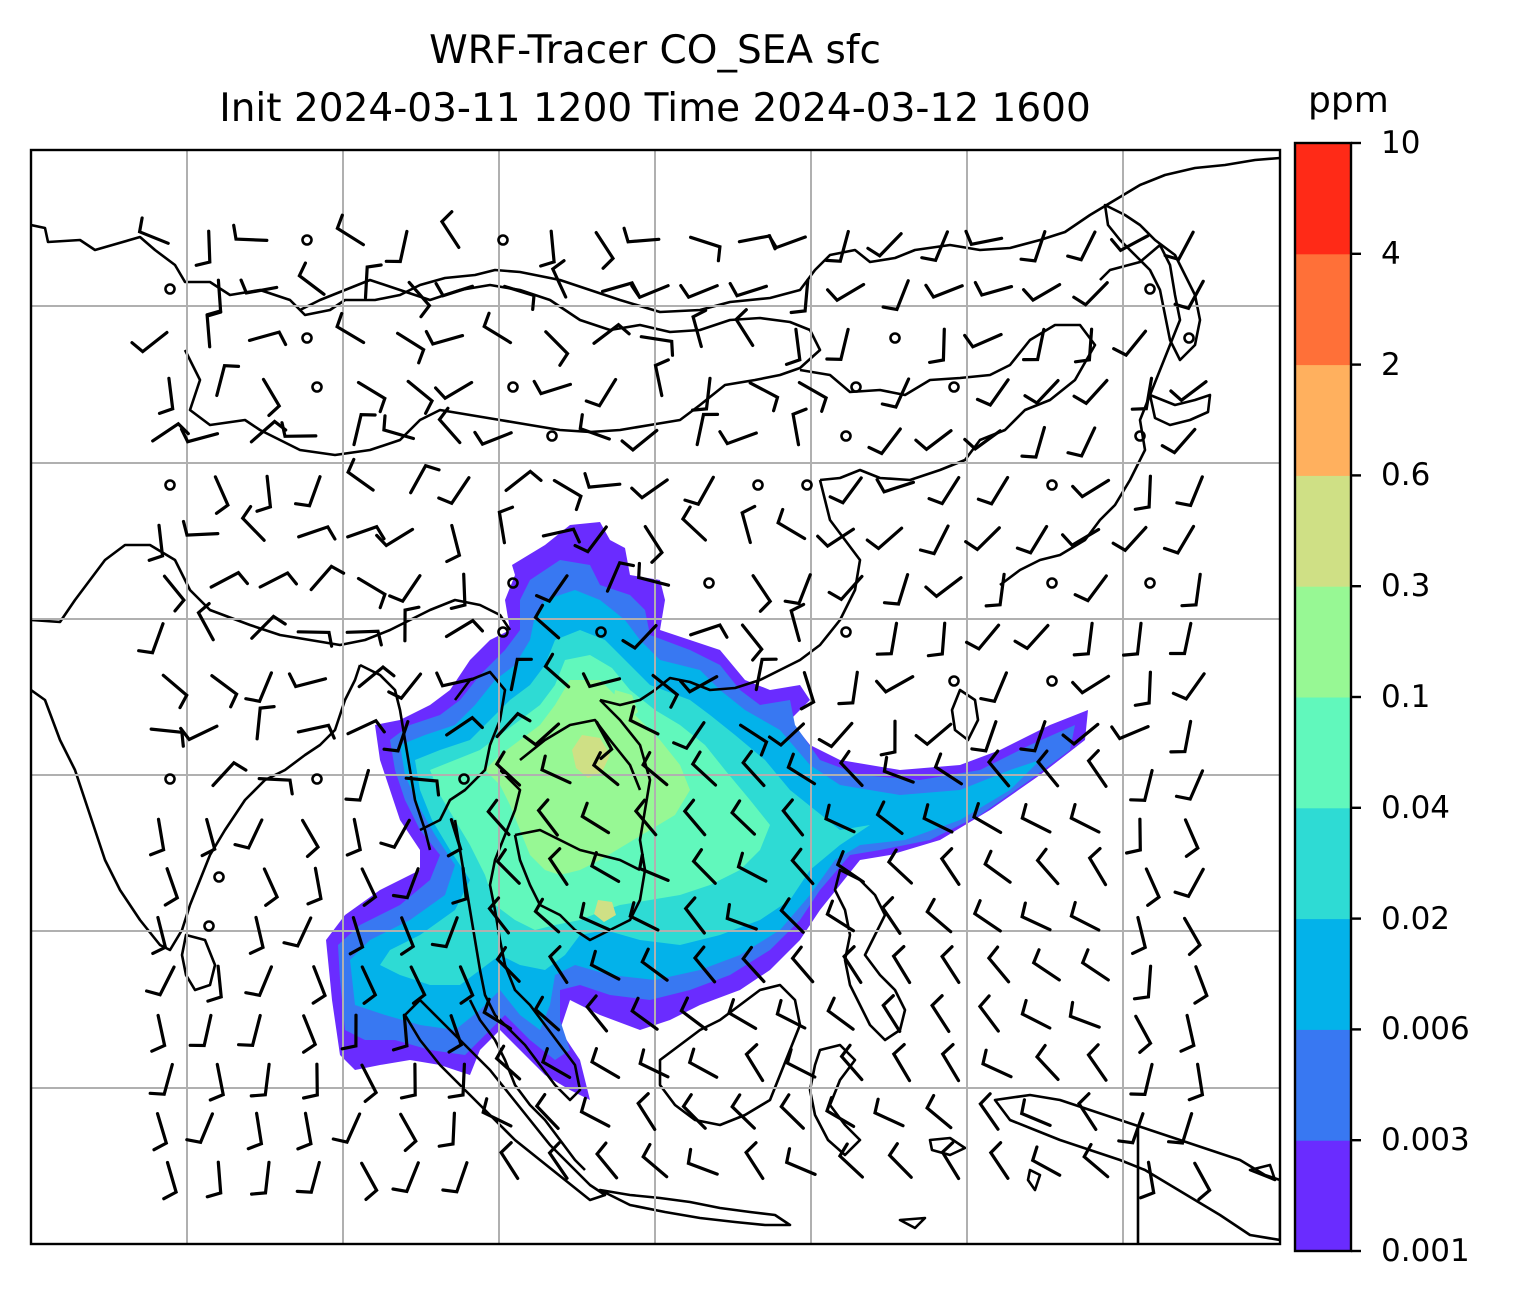 The width and height of the screenshot is (1528, 1306). I want to click on colorbar-tick-label: 10, so click(1401, 143).